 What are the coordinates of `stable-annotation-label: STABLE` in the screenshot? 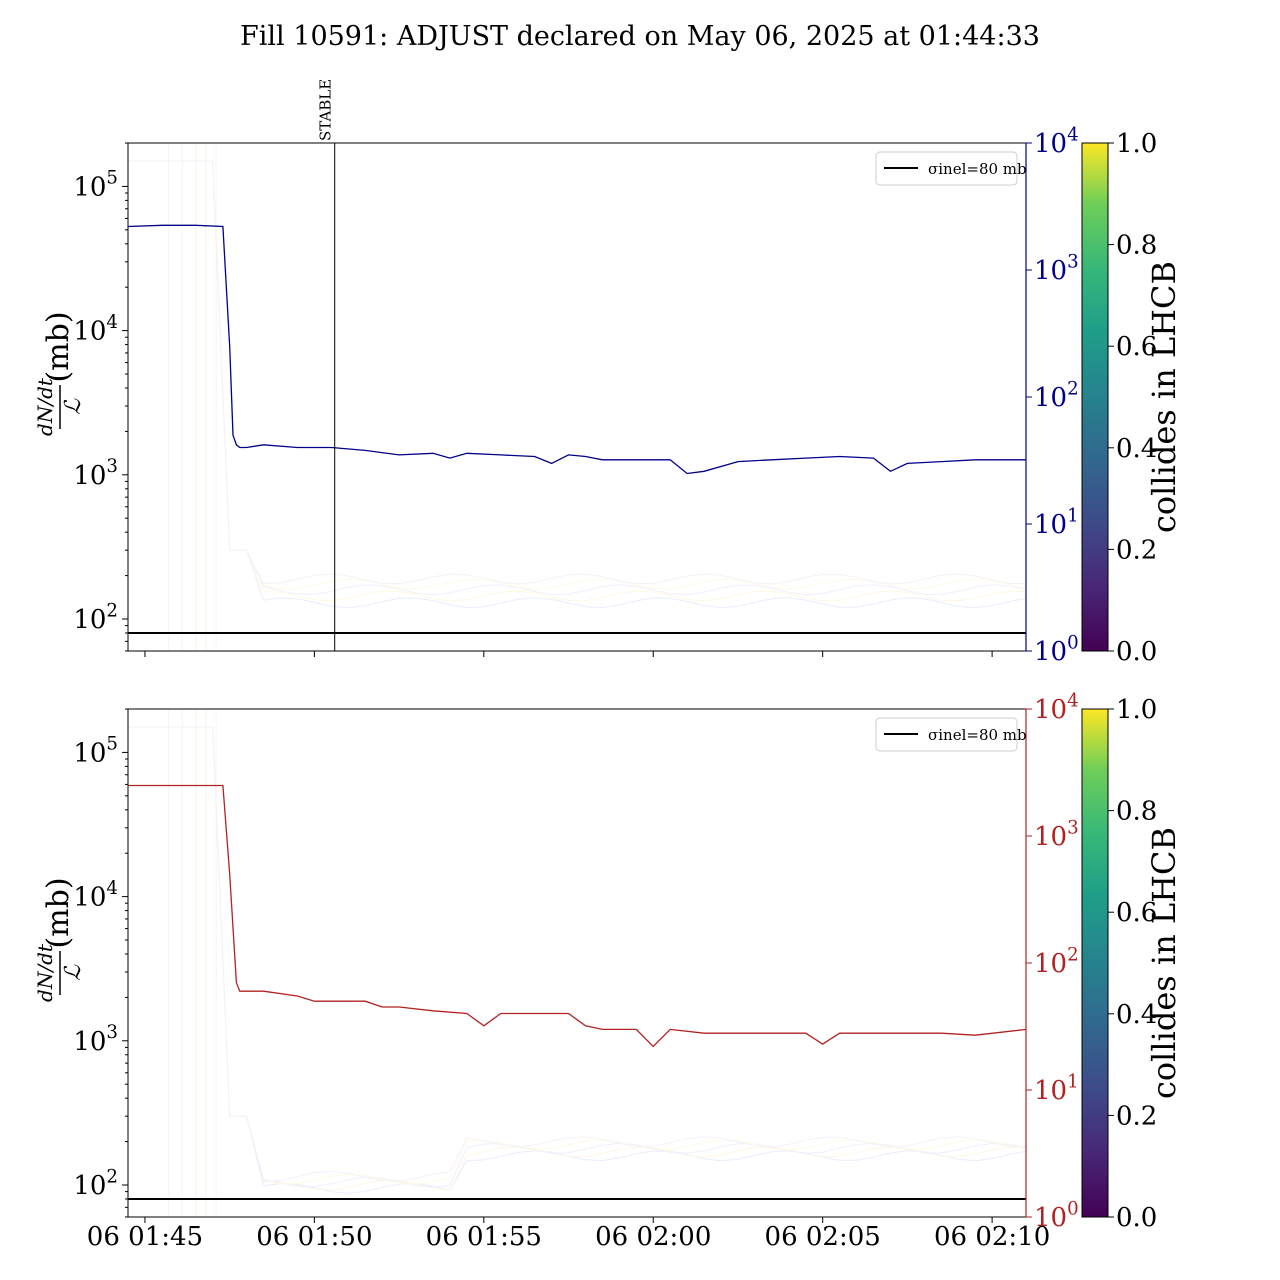 It's located at (326, 110).